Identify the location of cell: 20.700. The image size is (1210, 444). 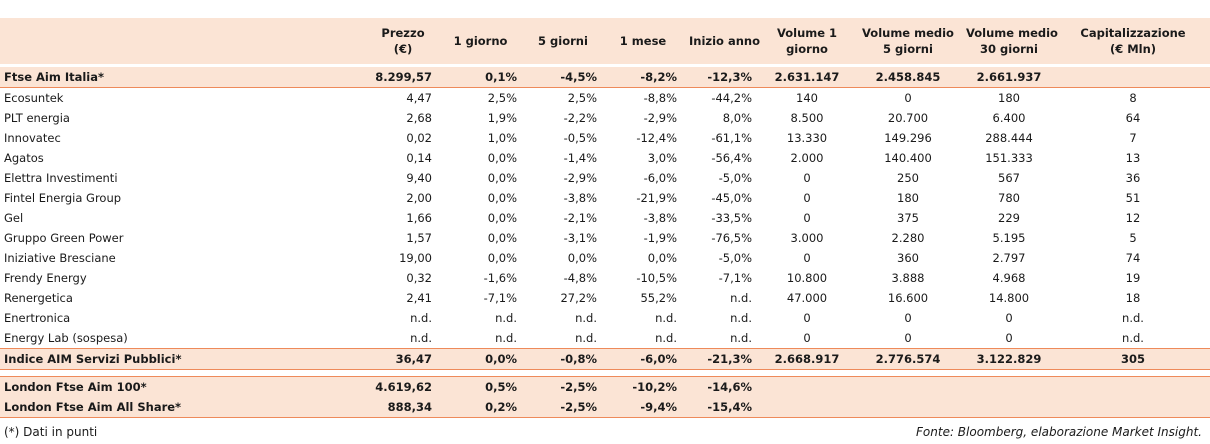
(908, 118).